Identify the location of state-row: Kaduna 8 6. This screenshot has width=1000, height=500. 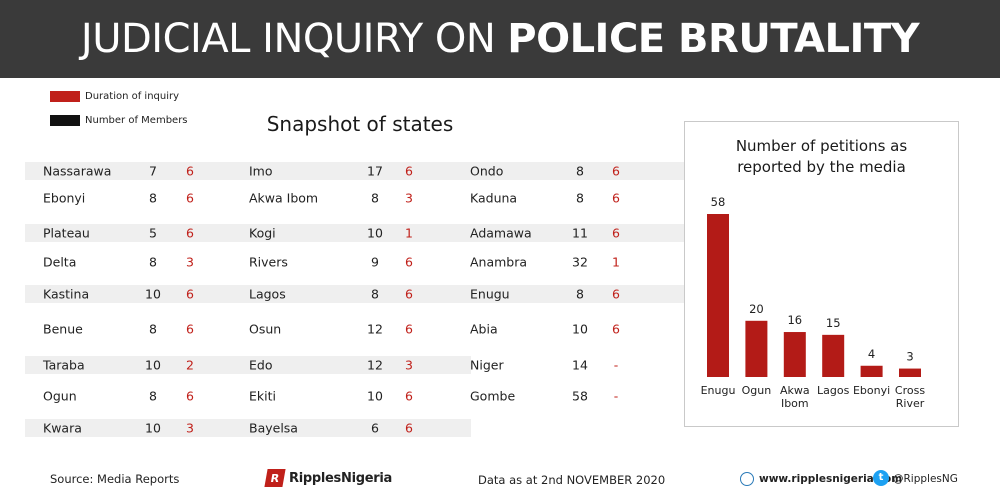
(571, 198).